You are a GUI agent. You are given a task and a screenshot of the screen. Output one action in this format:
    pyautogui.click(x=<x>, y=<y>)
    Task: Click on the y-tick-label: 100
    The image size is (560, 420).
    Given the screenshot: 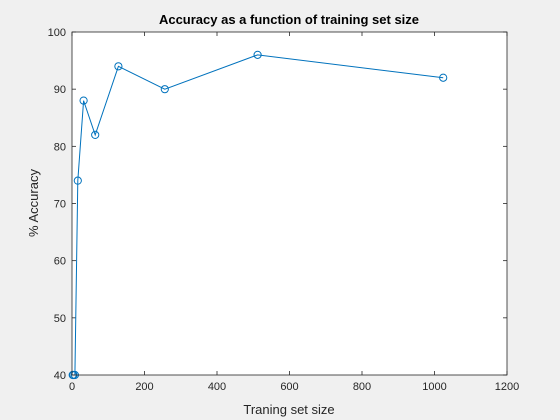 What is the action you would take?
    pyautogui.click(x=57, y=33)
    